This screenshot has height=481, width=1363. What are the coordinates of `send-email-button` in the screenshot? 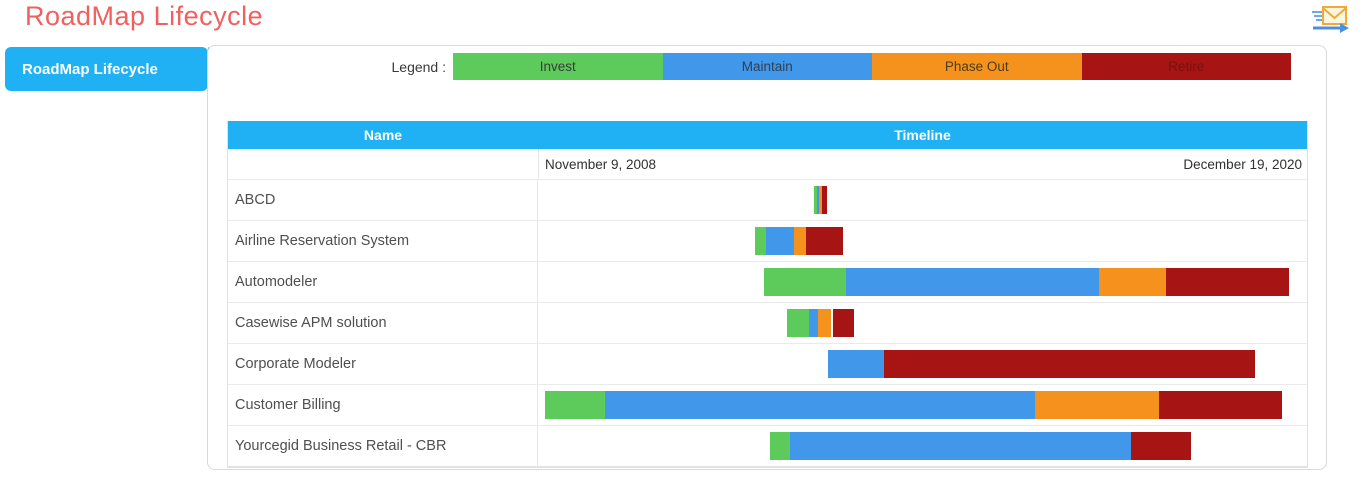 It's located at (1330, 19).